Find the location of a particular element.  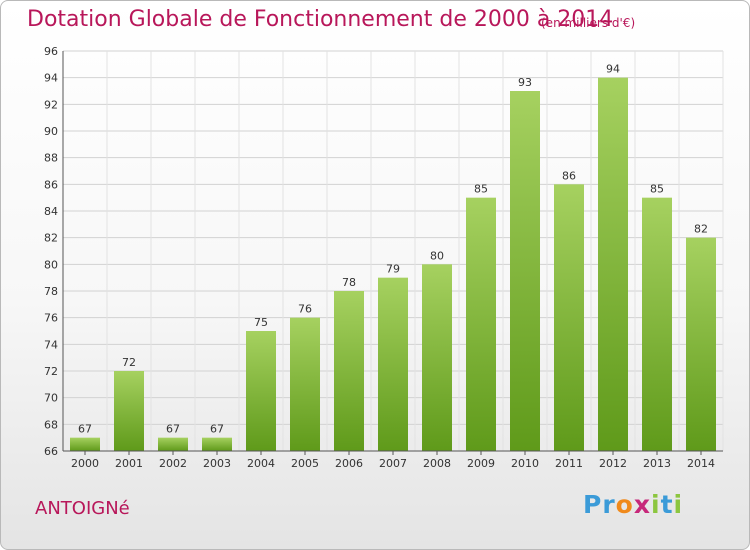

y-tick-label: 94 is located at coordinates (51, 78).